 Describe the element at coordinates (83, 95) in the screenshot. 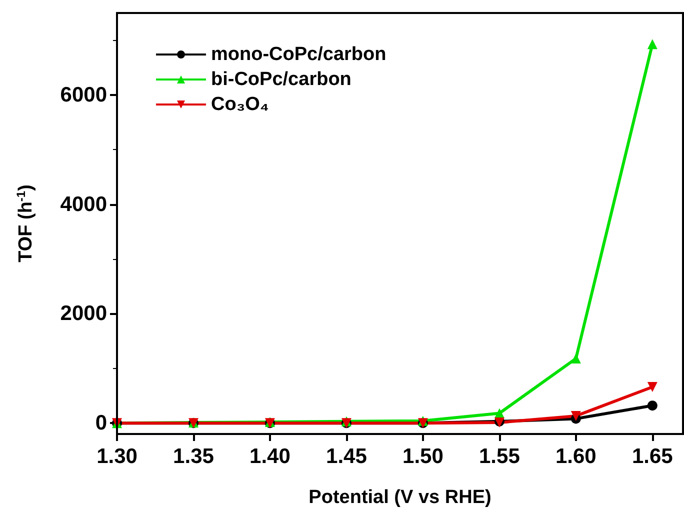

I see `y-tick-label: 6000` at that location.